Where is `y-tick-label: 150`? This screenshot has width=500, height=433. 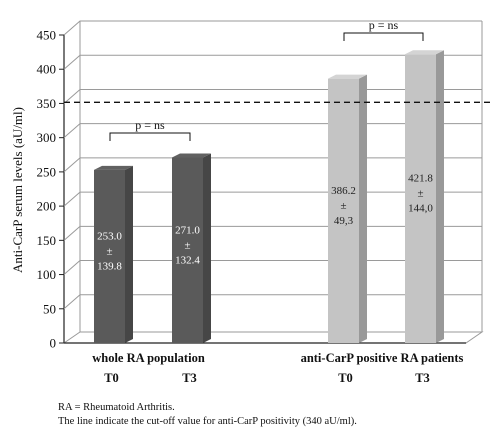
y-tick-label: 150 is located at coordinates (47, 240).